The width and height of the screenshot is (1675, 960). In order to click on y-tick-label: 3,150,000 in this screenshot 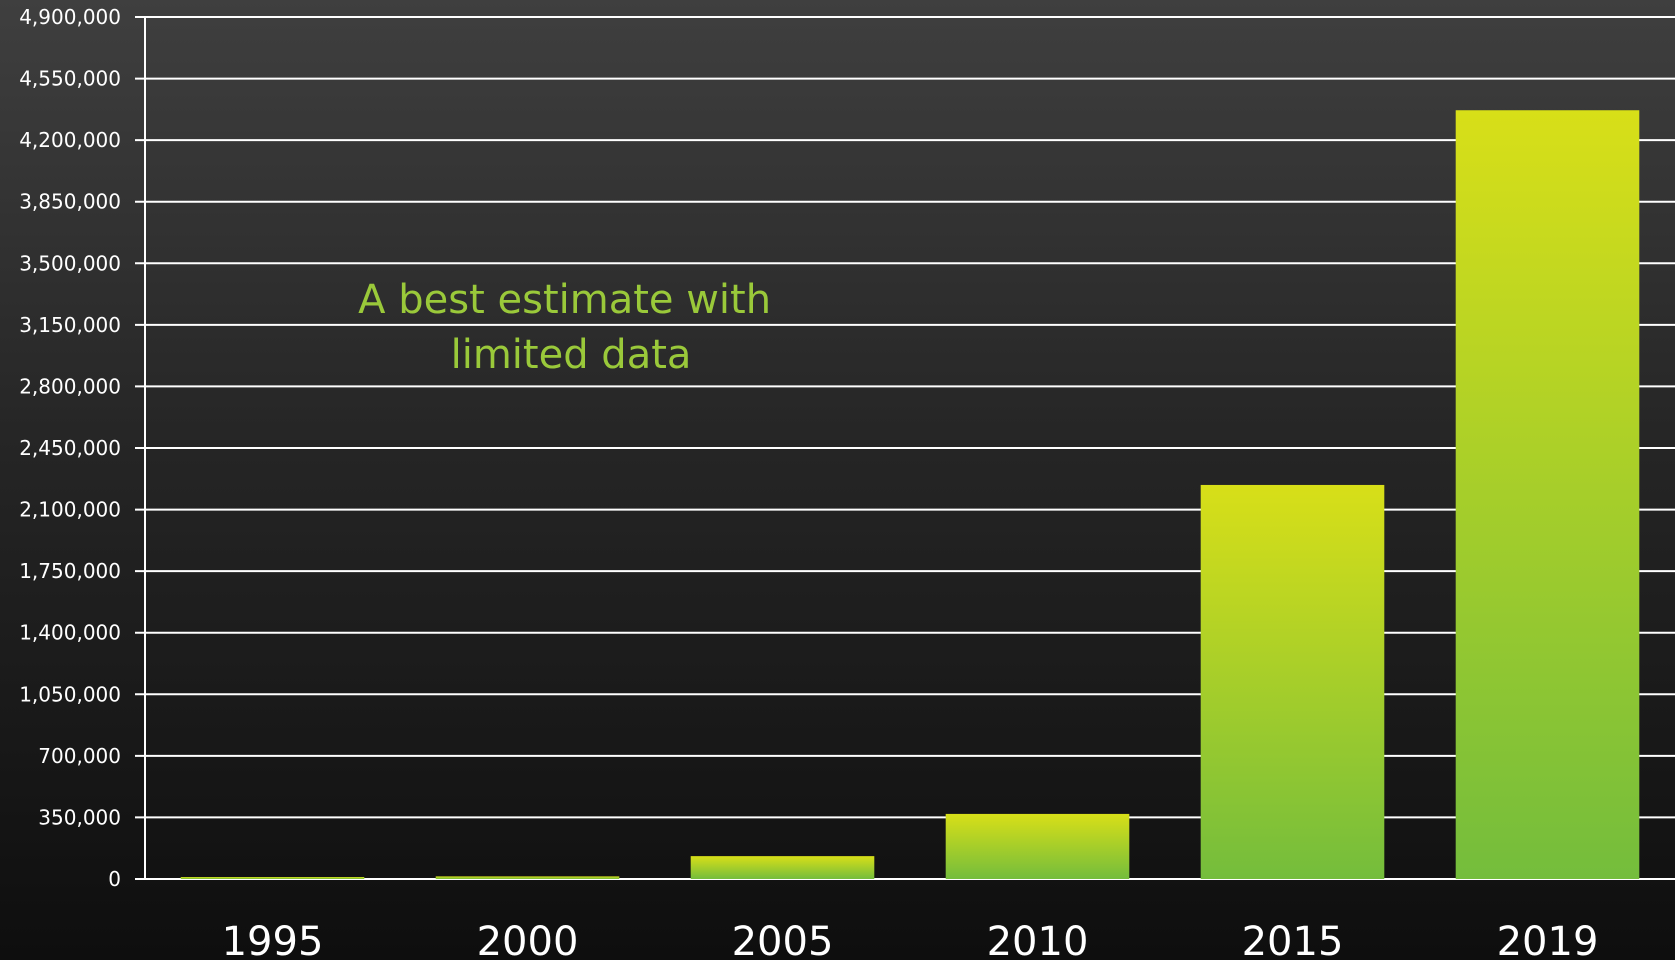, I will do `click(70, 325)`.